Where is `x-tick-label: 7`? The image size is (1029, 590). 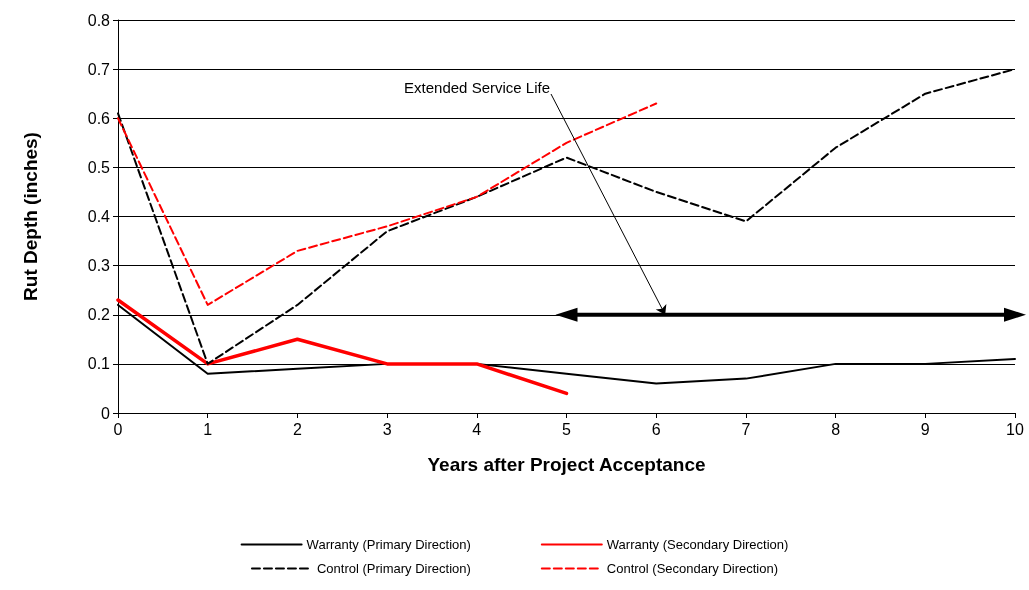
x-tick-label: 7 is located at coordinates (746, 429).